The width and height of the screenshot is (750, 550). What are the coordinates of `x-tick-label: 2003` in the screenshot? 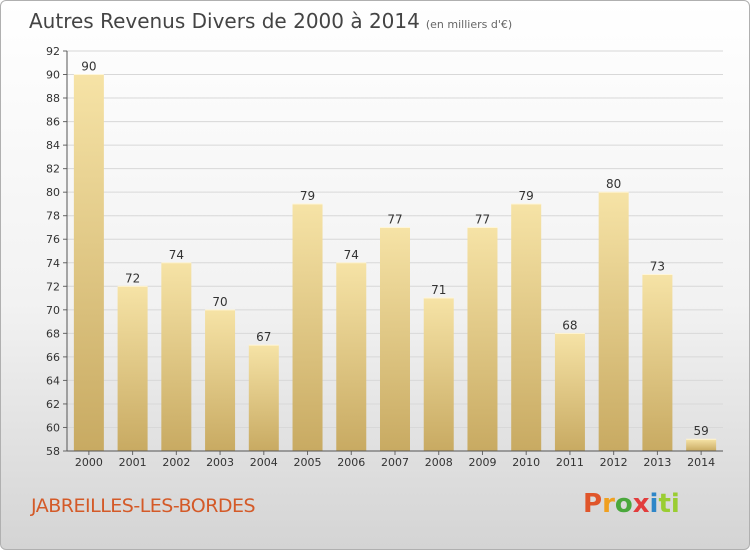 It's located at (220, 462).